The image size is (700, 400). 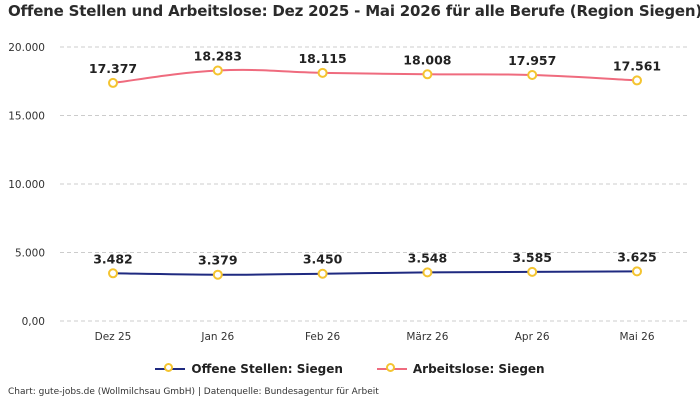 I want to click on data-label-offene-stellen: 3.585, so click(x=532, y=257).